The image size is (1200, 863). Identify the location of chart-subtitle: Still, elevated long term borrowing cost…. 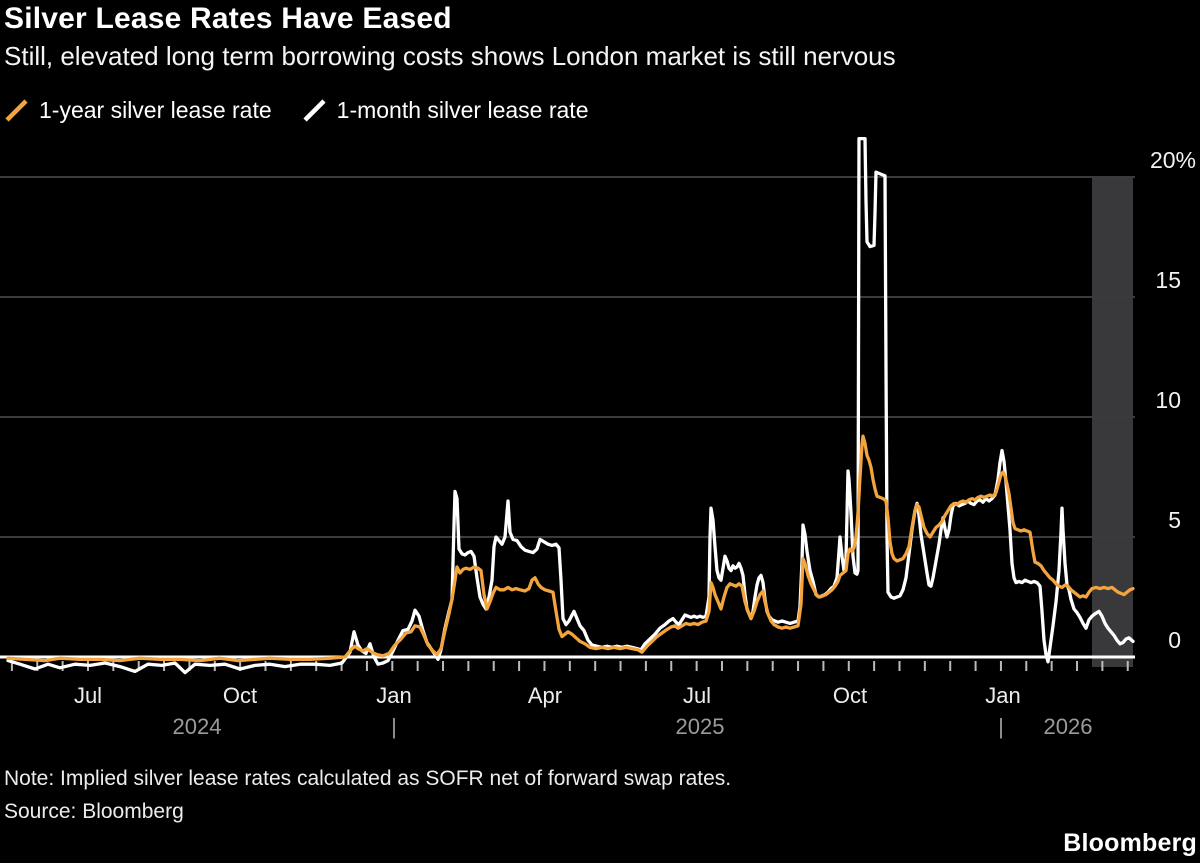
(450, 56).